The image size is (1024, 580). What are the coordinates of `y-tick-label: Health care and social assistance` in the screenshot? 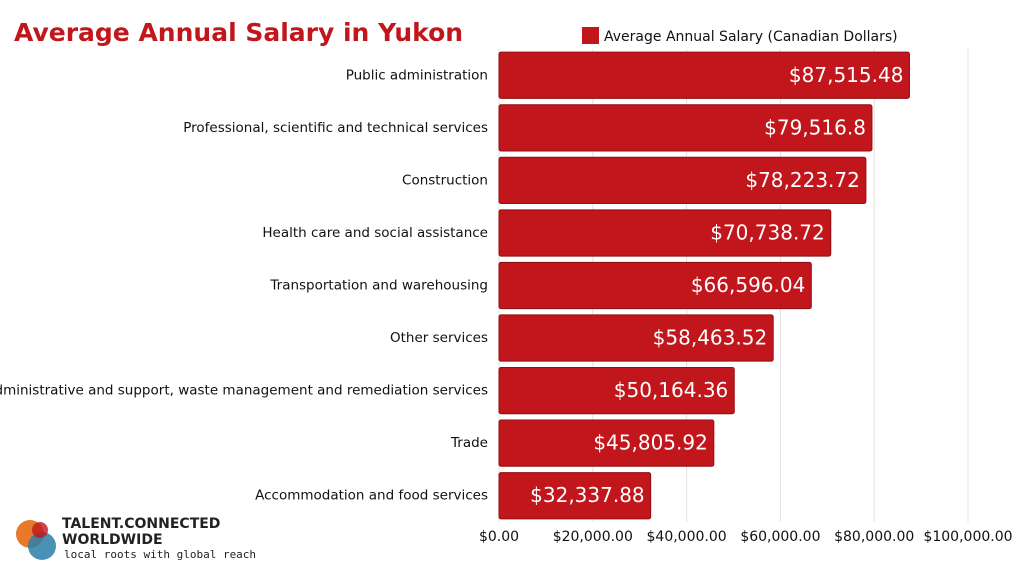 It's located at (375, 233).